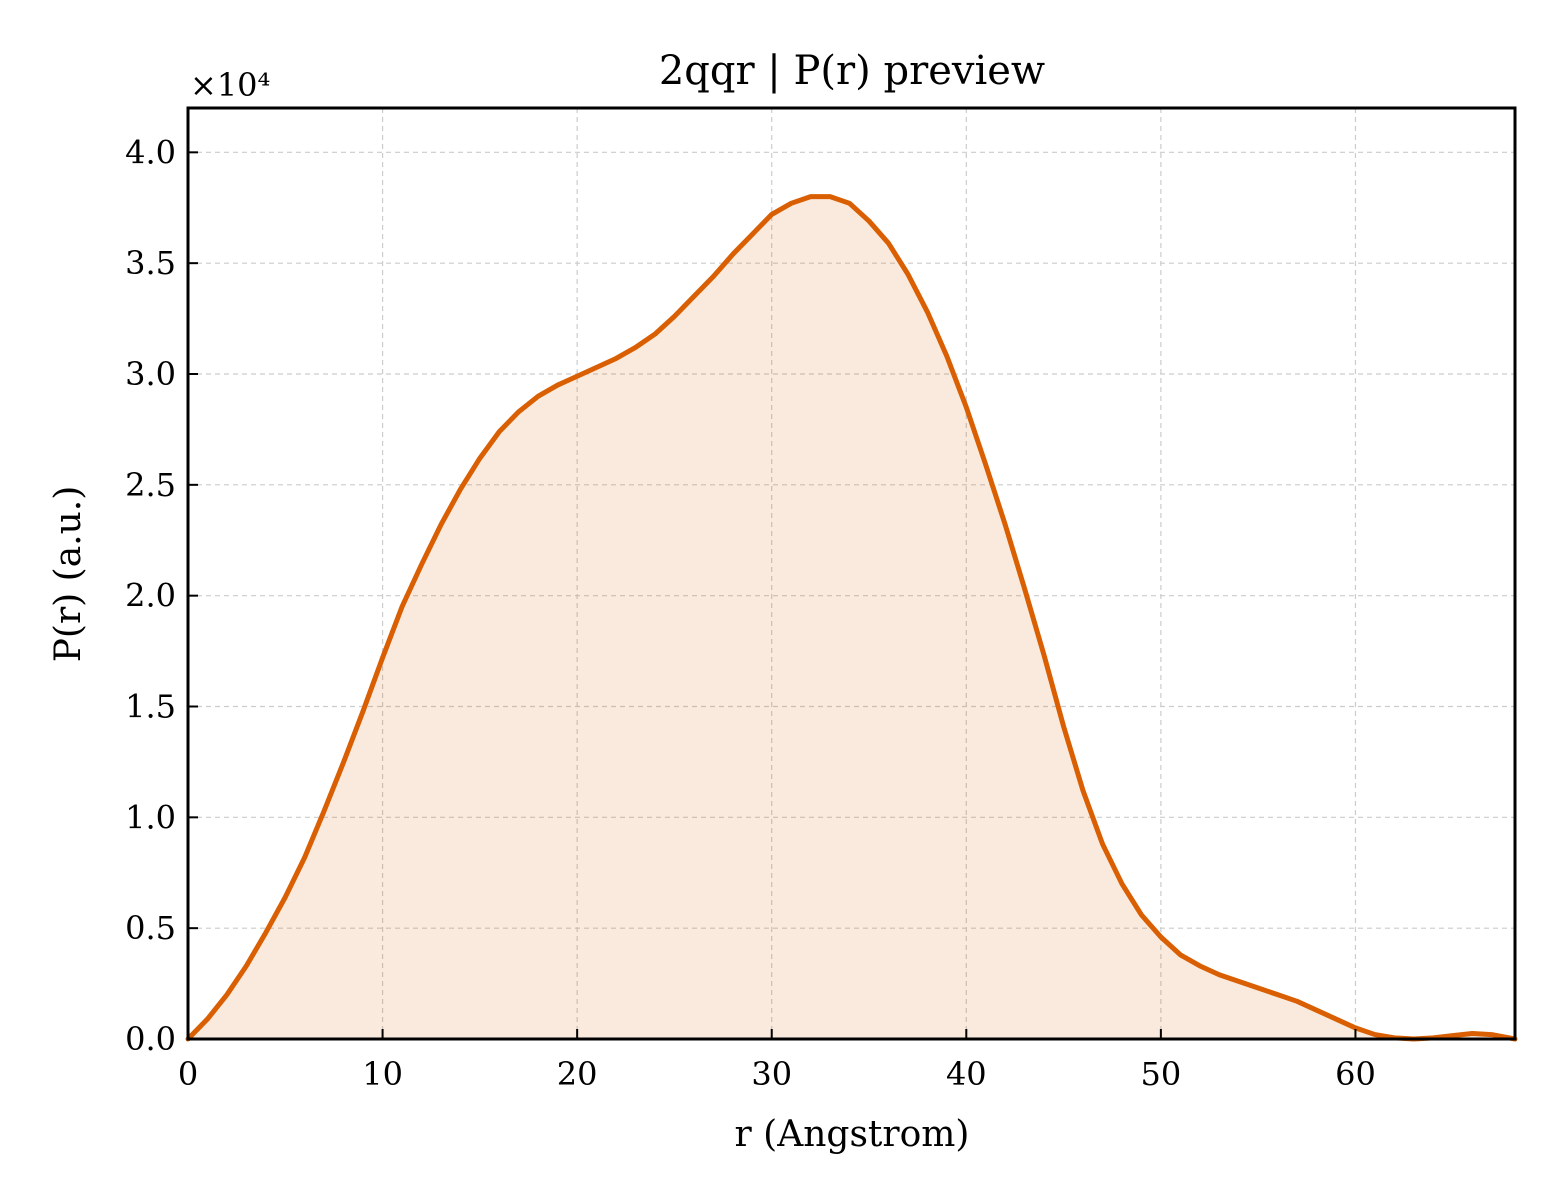 This screenshot has width=1560, height=1200. What do you see at coordinates (1355, 1074) in the screenshot?
I see `x-tick-label: 60` at bounding box center [1355, 1074].